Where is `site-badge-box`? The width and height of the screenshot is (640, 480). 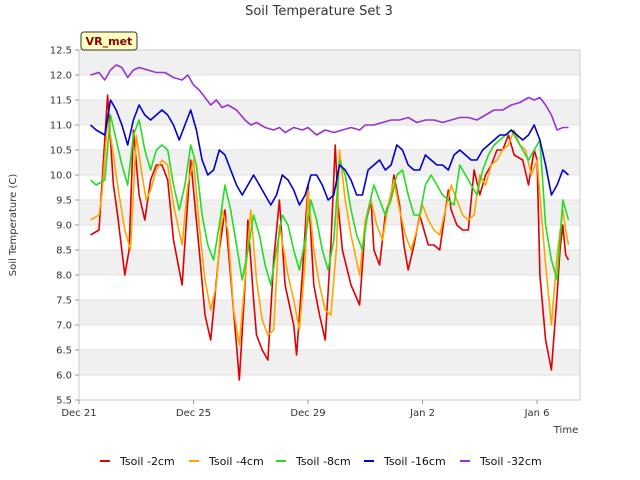 site-badge-box is located at coordinates (109, 41).